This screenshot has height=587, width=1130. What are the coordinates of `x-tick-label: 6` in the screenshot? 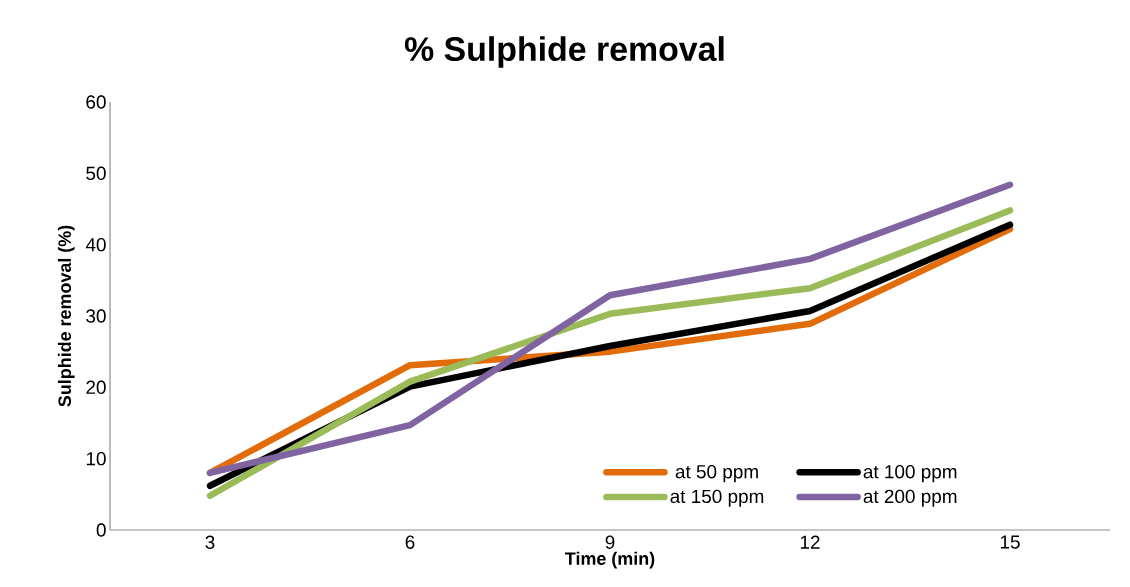 It's located at (410, 542).